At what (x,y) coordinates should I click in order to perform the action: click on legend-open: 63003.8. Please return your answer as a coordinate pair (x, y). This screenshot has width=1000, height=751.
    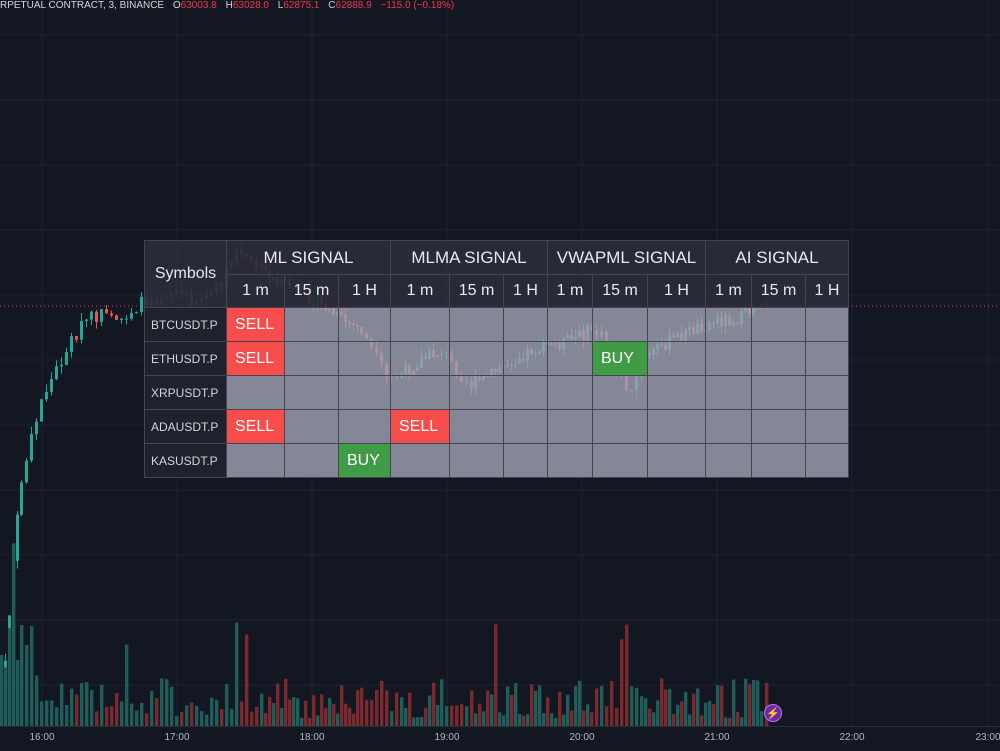
    Looking at the image, I should click on (198, 5).